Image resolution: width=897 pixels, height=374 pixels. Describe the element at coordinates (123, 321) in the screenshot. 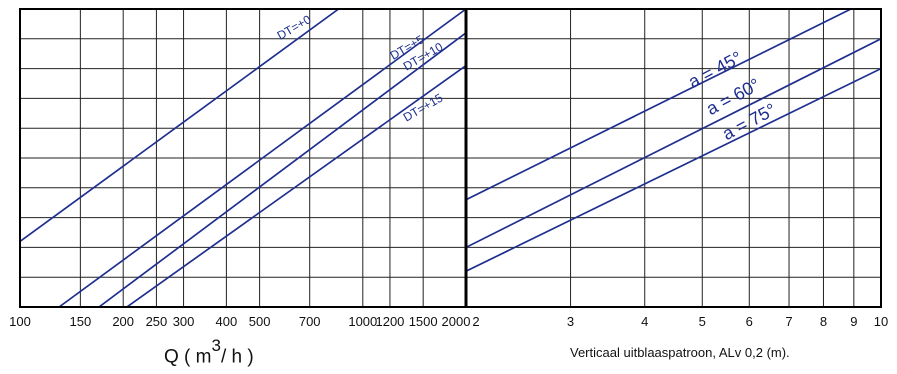

I see `left-x-tick-label: 200` at that location.